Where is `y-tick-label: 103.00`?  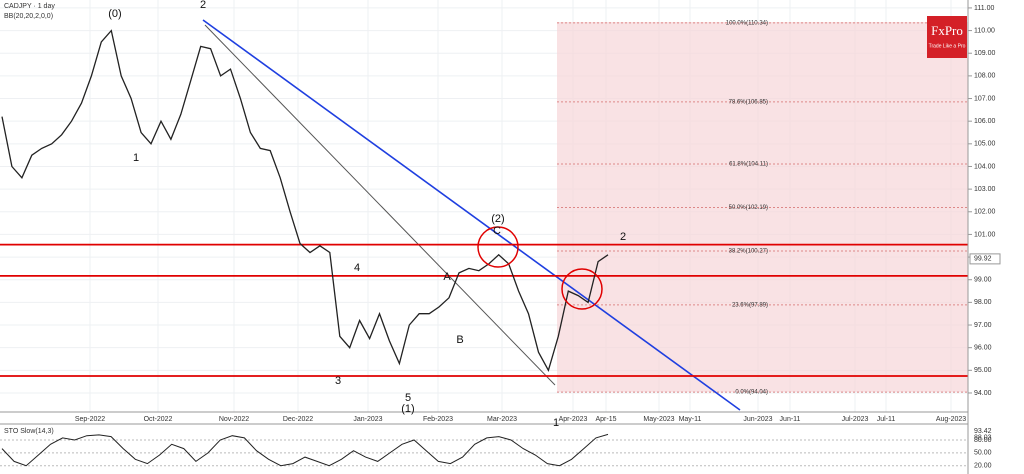
y-tick-label: 103.00 is located at coordinates (985, 189).